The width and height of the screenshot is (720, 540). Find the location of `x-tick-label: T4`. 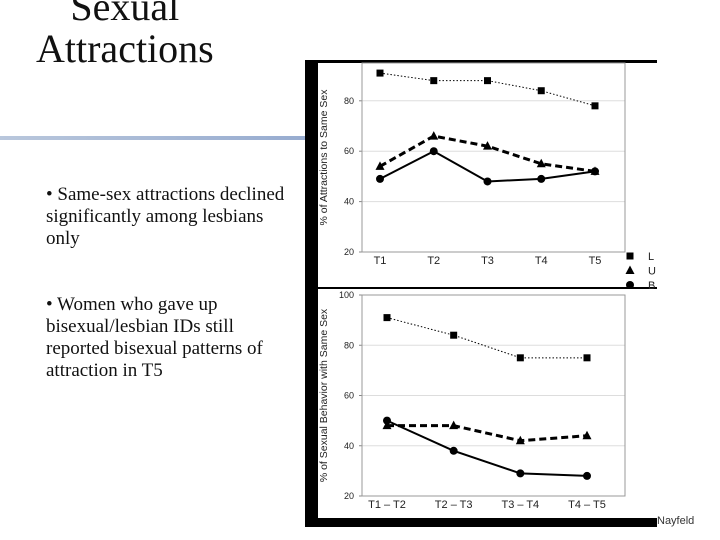

x-tick-label: T4 is located at coordinates (541, 261).